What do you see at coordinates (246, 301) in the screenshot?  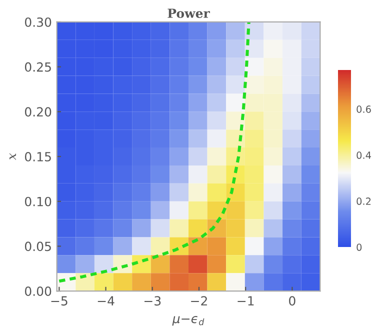 I see `x-tick-label: −1` at bounding box center [246, 301].